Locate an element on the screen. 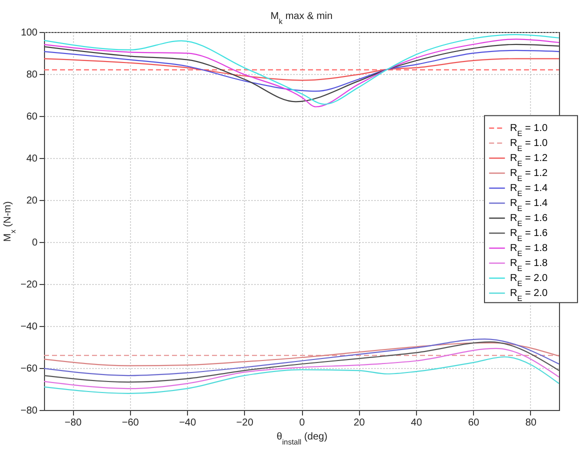 This screenshot has height=449, width=585. x-tick-label: −80 is located at coordinates (73, 423).